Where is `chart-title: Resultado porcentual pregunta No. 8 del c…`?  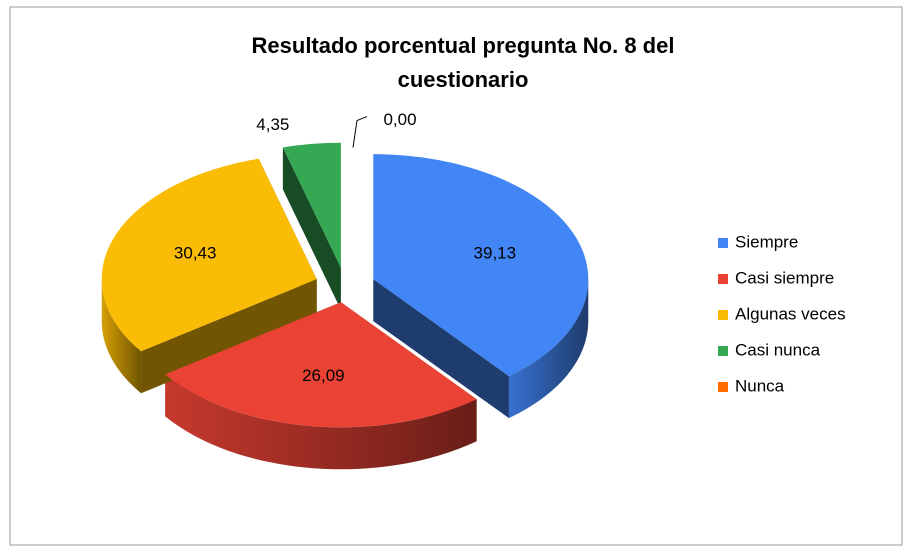
chart-title: Resultado porcentual pregunta No. 8 del c… is located at coordinates (463, 62).